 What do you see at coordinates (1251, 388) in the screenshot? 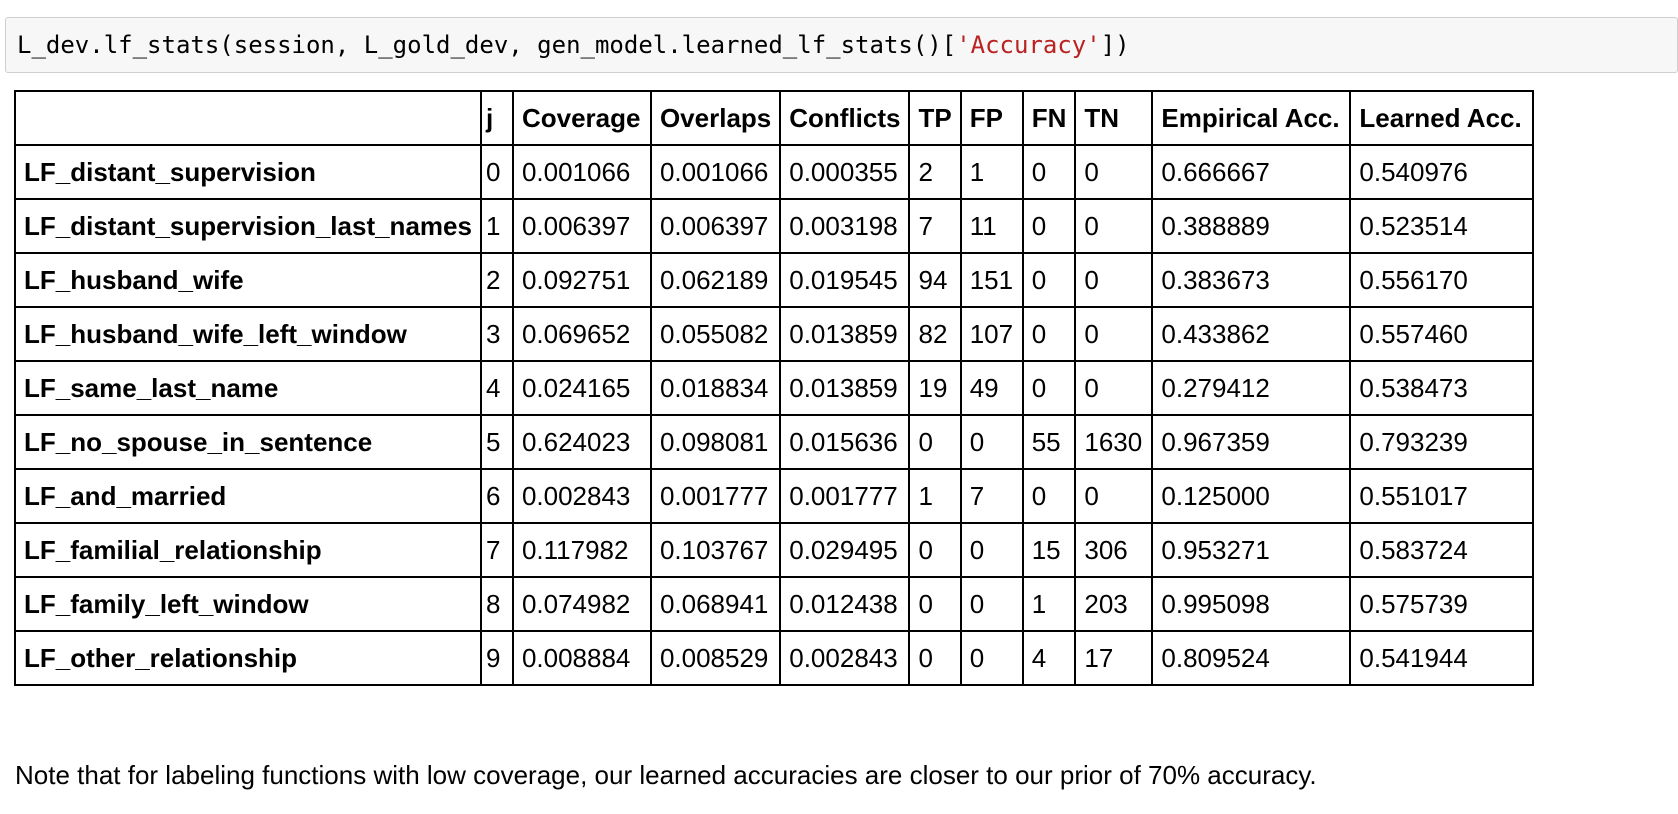
I see `table-cell: 0.279412` at bounding box center [1251, 388].